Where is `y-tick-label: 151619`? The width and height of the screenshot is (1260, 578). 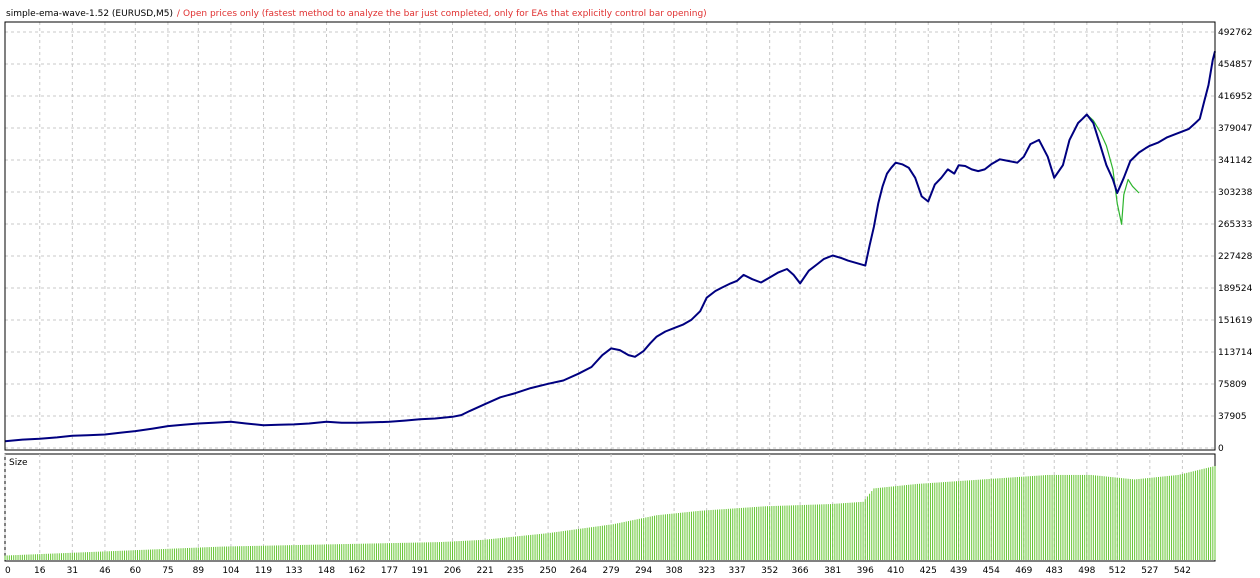
y-tick-label: 151619 is located at coordinates (1235, 321).